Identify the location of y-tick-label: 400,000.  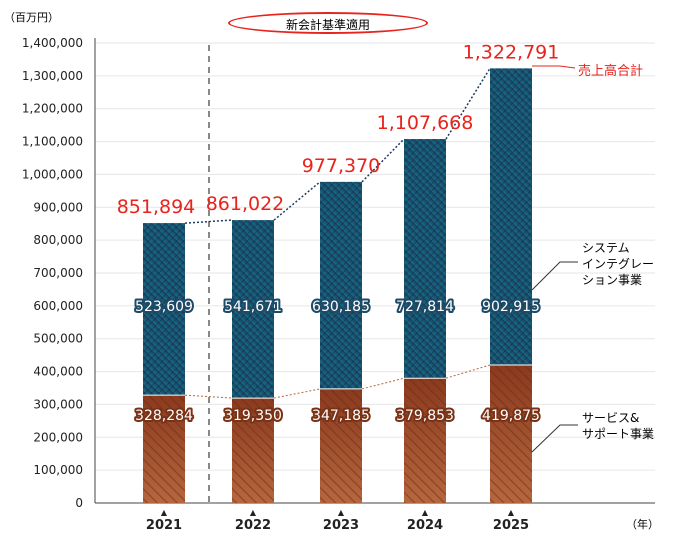
(58, 372).